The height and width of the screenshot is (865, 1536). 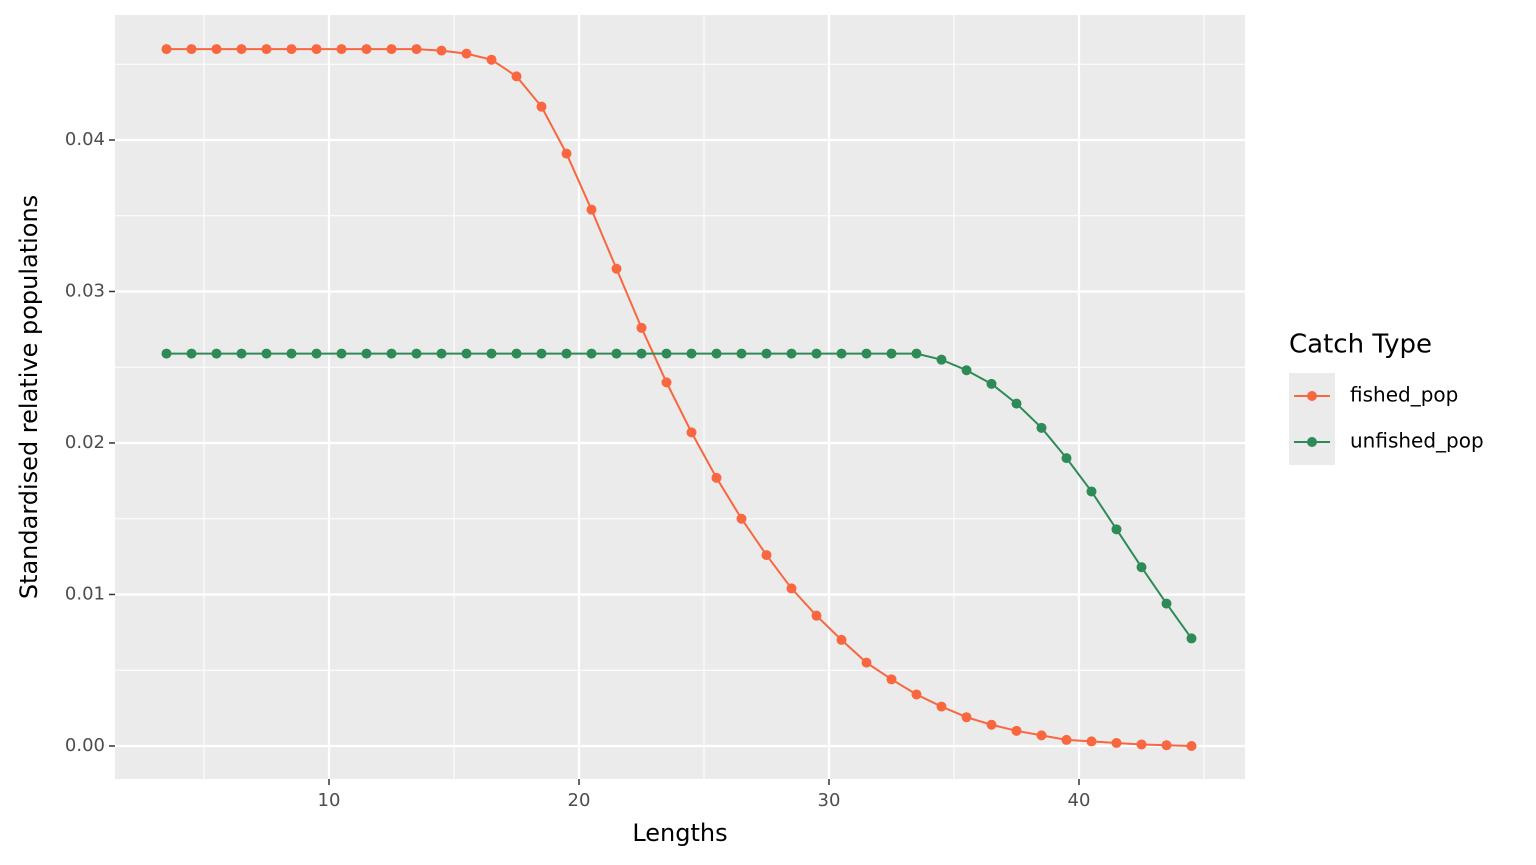 What do you see at coordinates (1417, 441) in the screenshot?
I see `legend-label: unfished_pop` at bounding box center [1417, 441].